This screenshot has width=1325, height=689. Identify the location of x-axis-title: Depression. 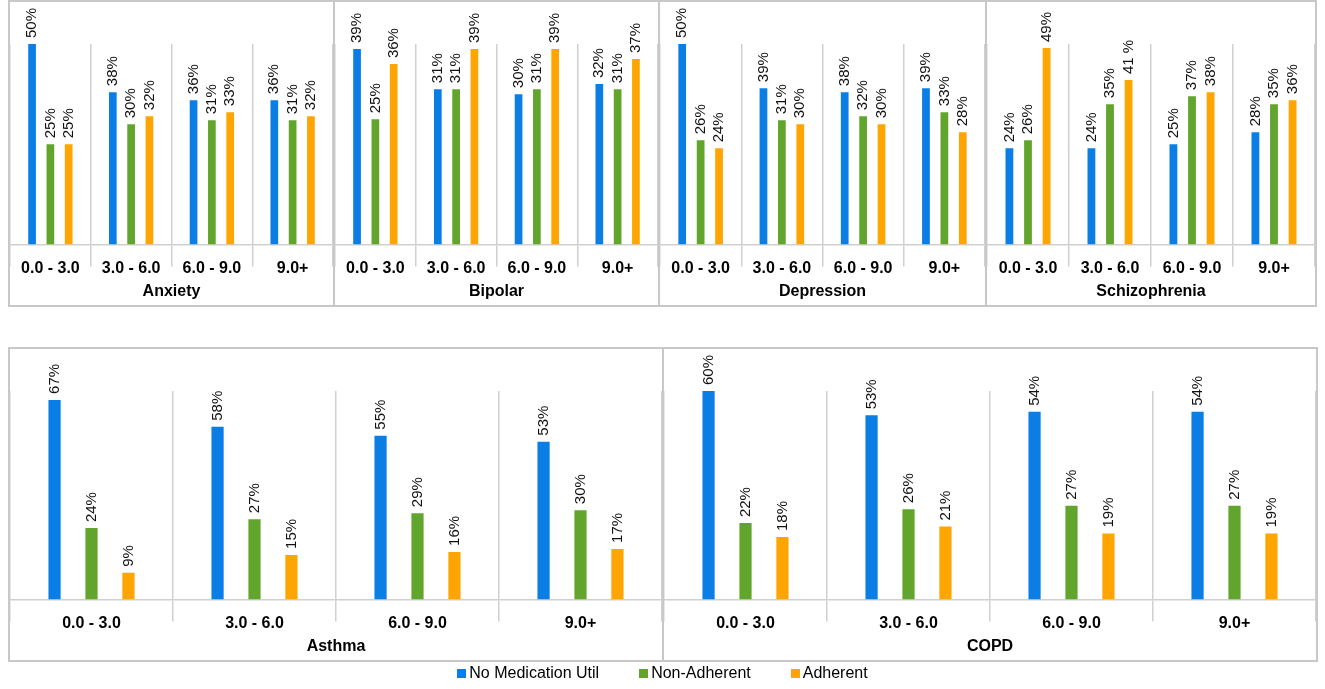
(822, 290).